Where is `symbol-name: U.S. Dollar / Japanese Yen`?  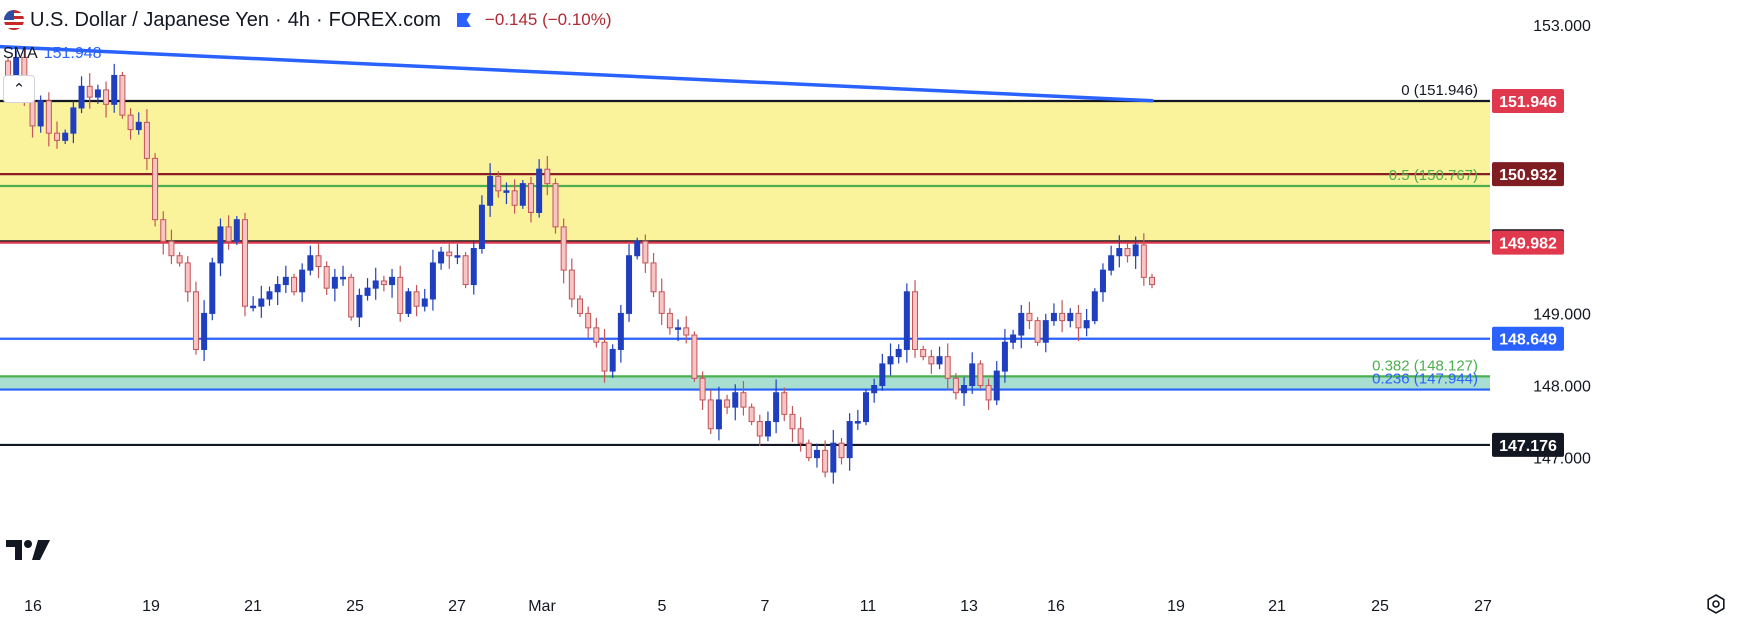 symbol-name: U.S. Dollar / Japanese Yen is located at coordinates (150, 19).